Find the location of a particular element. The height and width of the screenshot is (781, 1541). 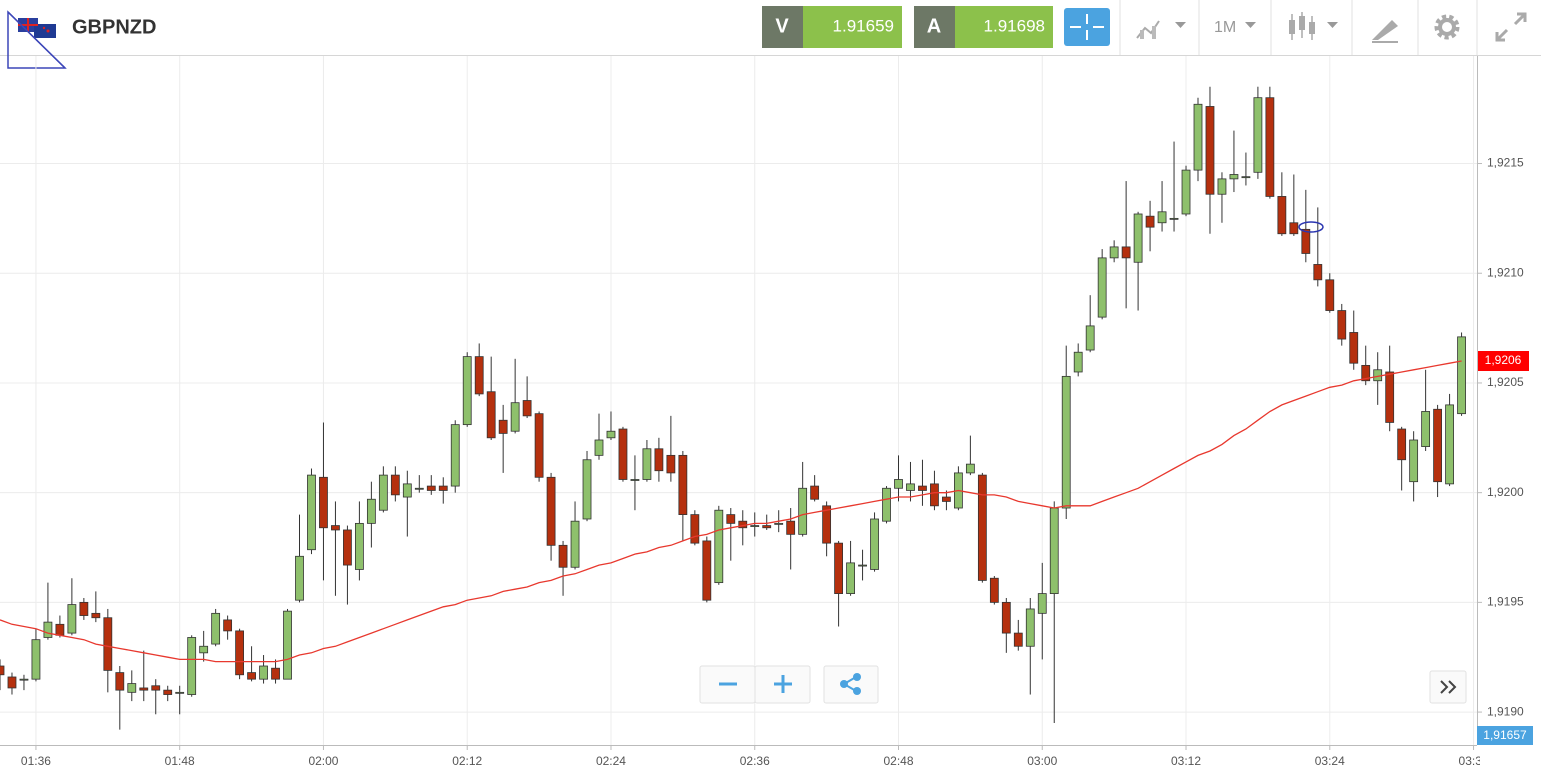

ask-price: 1.91698 is located at coordinates (1014, 25).